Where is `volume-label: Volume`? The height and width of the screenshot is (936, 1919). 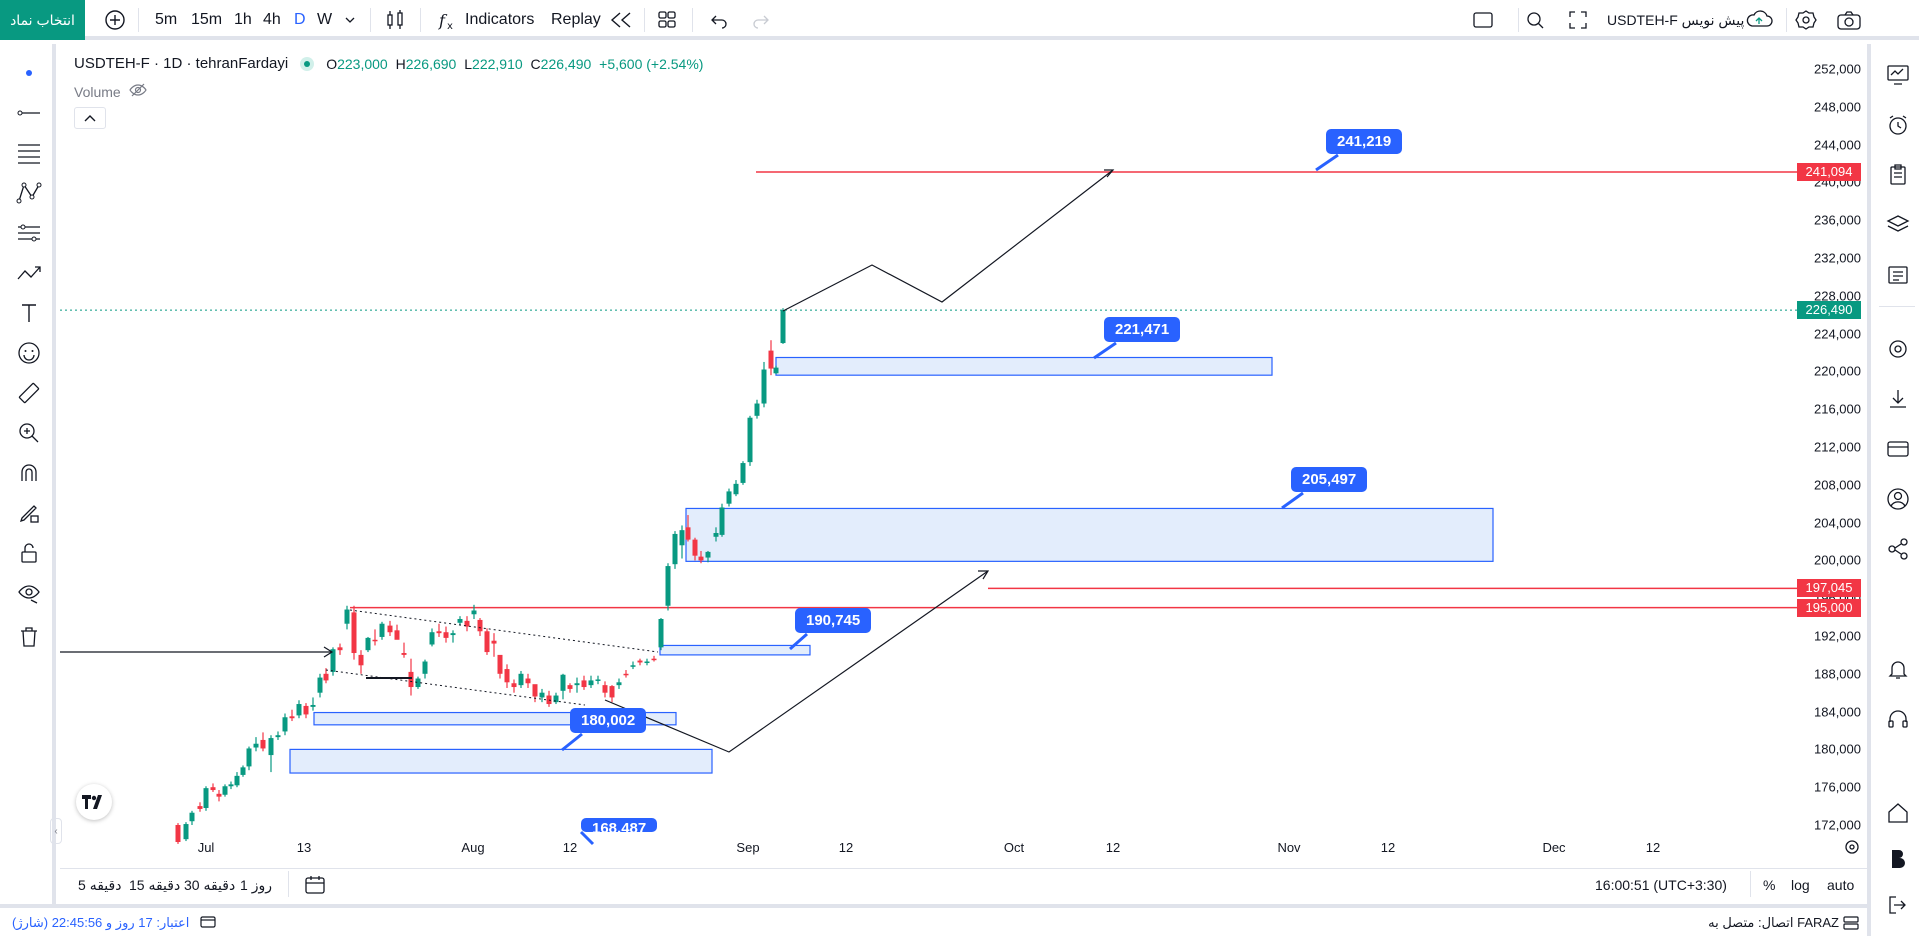
volume-label: Volume is located at coordinates (97, 91).